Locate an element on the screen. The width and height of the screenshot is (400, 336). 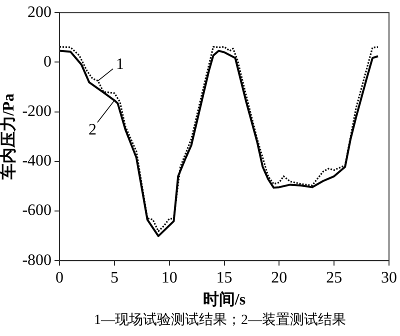
x-tick-label: 15 is located at coordinates (224, 277).